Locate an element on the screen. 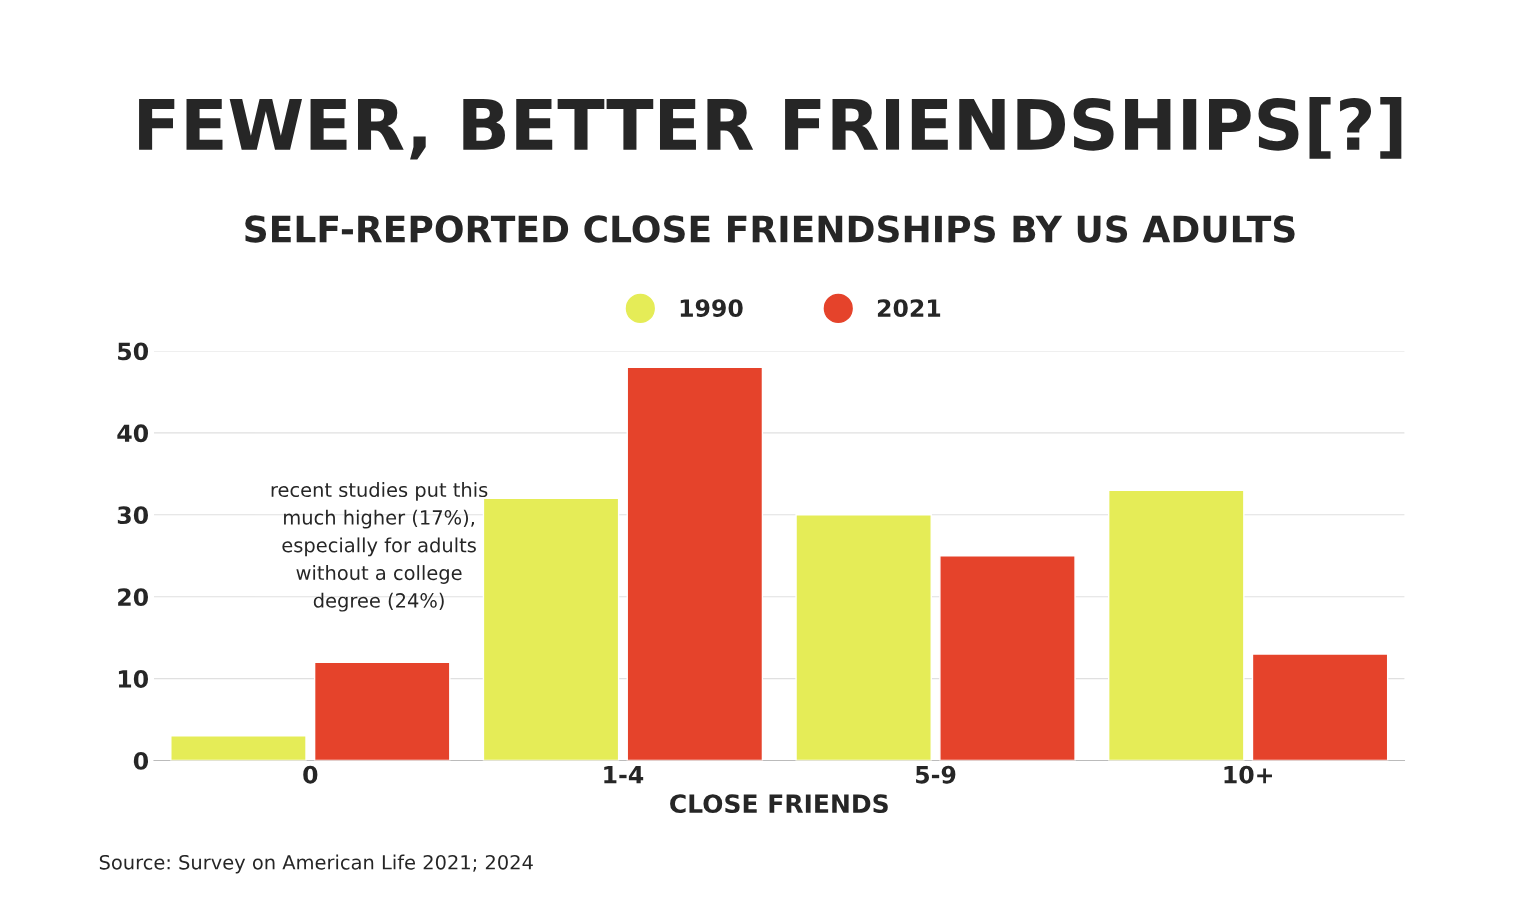 The width and height of the screenshot is (1540, 900). legend-label: 1990 is located at coordinates (711, 308).